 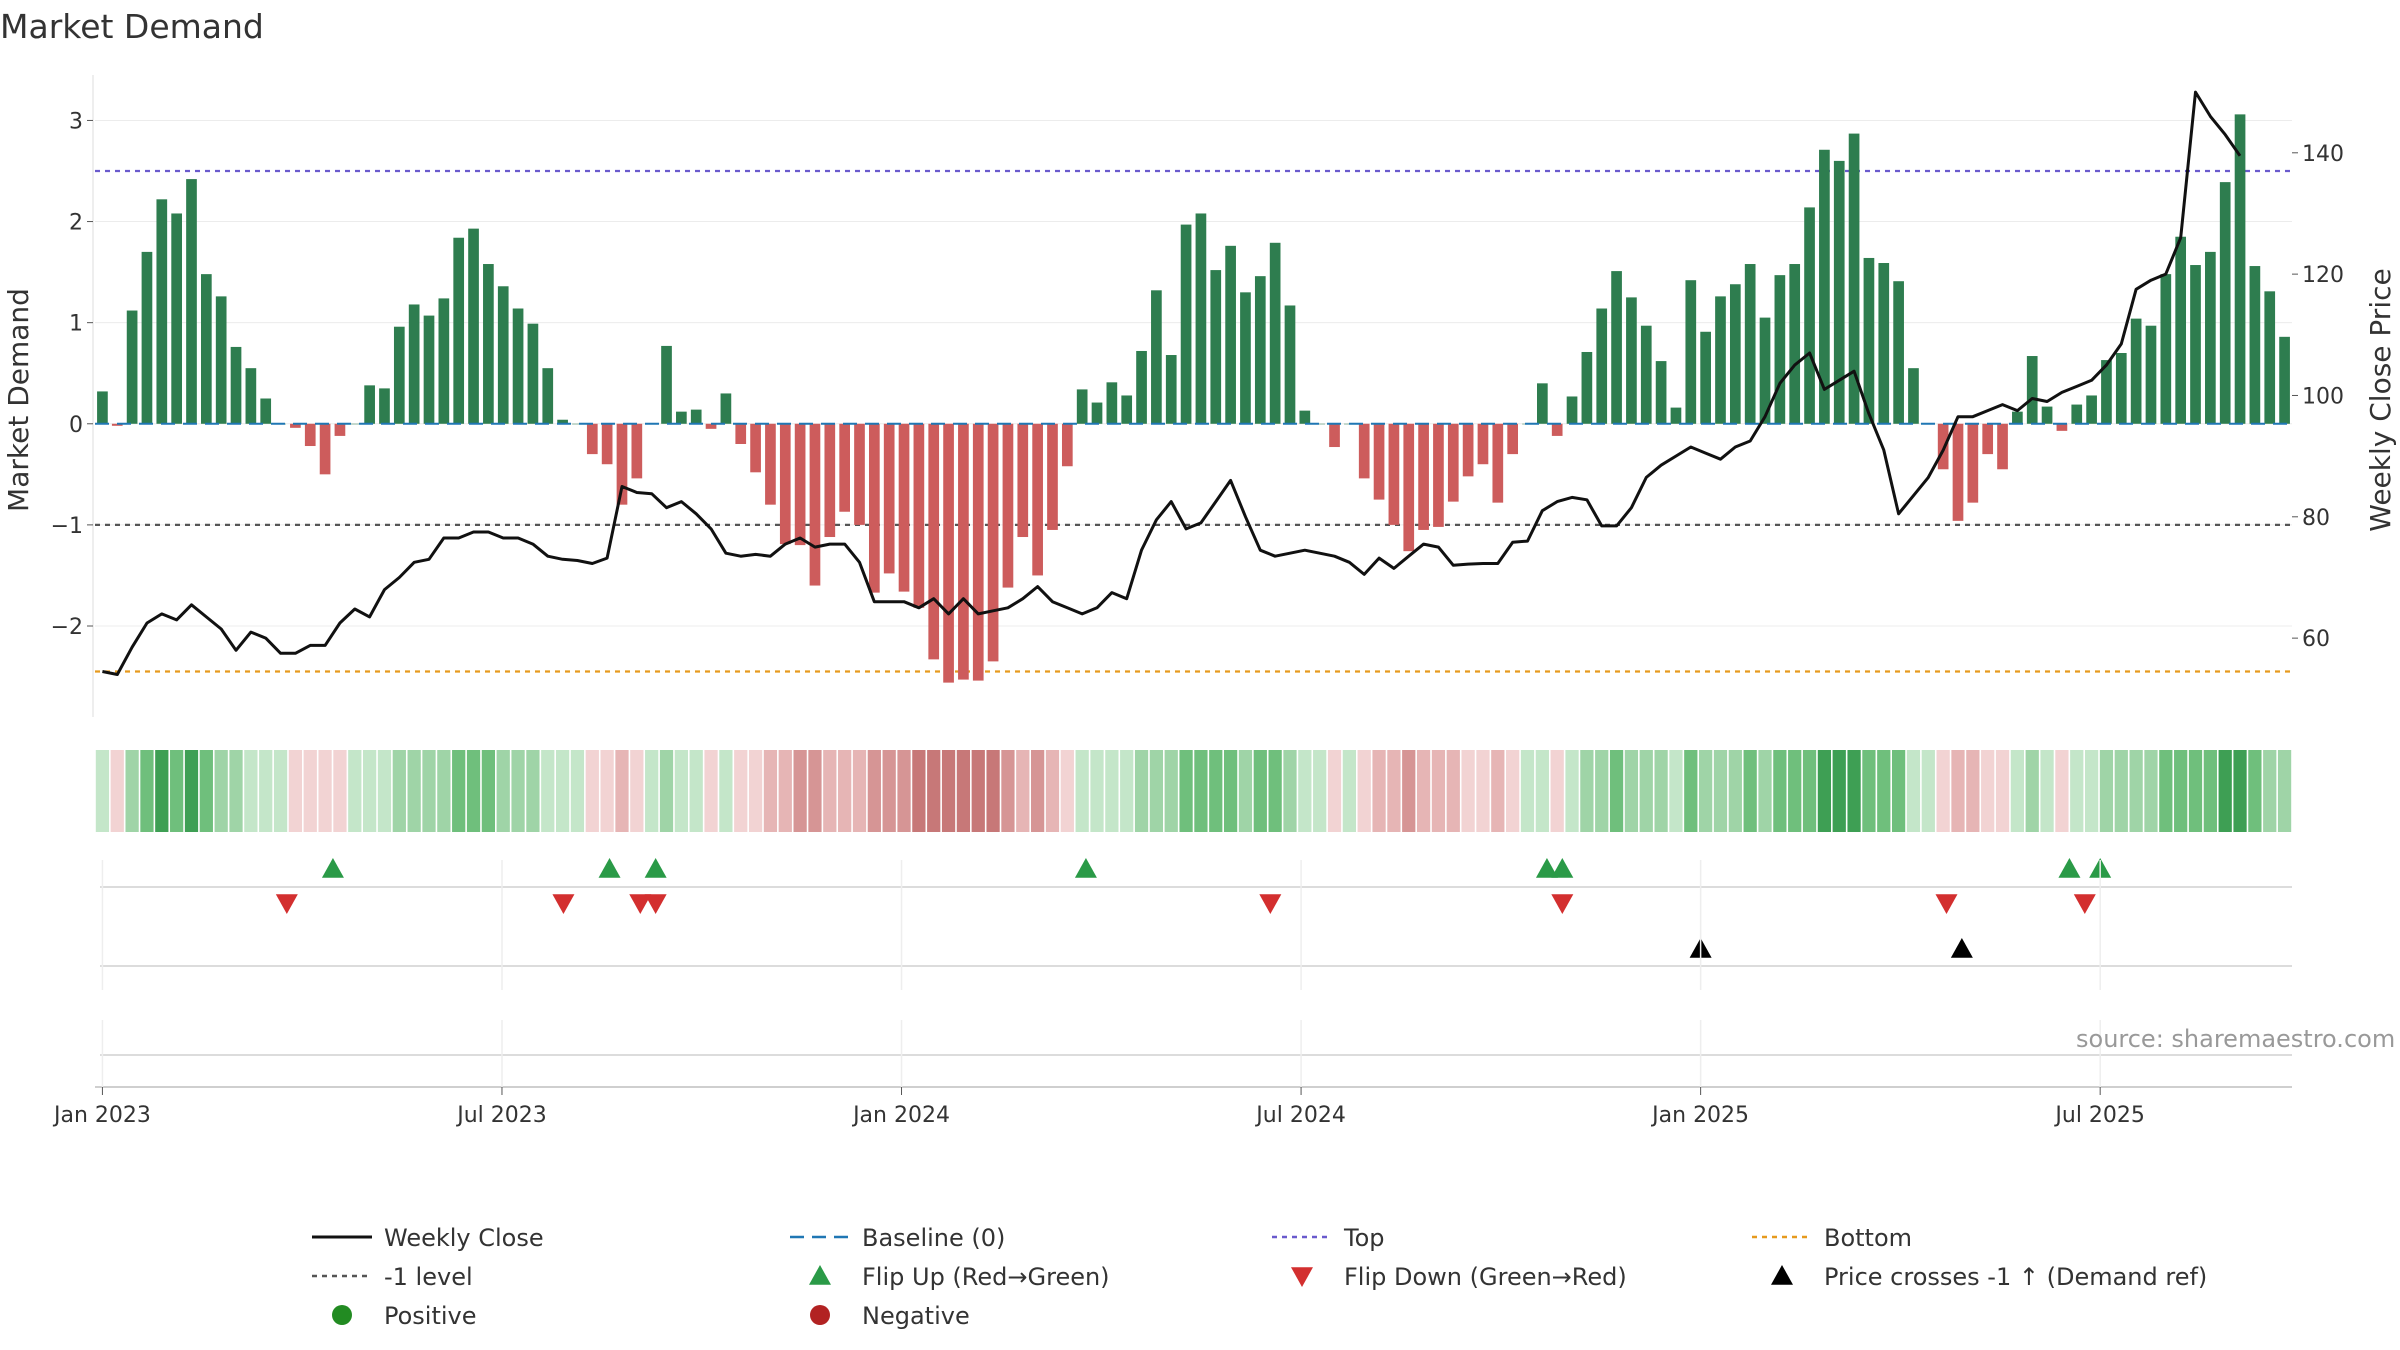 What do you see at coordinates (933, 1238) in the screenshot?
I see `legend-label: Baseline (0)` at bounding box center [933, 1238].